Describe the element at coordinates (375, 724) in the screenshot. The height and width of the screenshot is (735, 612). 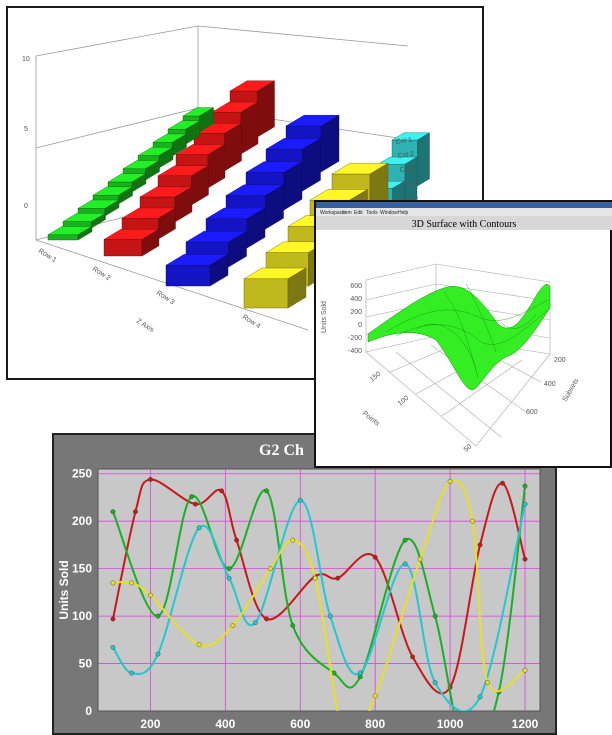
I see `g2-x-tick: 800` at that location.